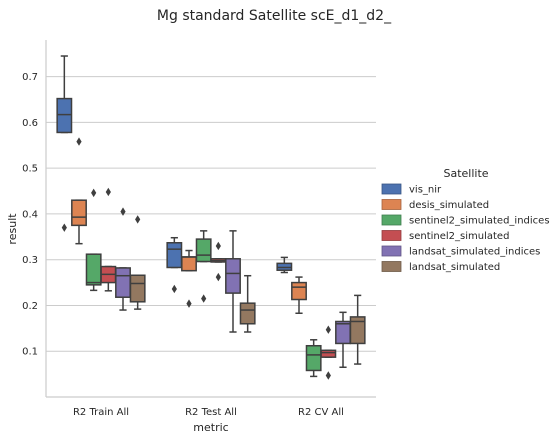  What do you see at coordinates (30, 123) in the screenshot?
I see `y-tick-label: 0.6` at bounding box center [30, 123].